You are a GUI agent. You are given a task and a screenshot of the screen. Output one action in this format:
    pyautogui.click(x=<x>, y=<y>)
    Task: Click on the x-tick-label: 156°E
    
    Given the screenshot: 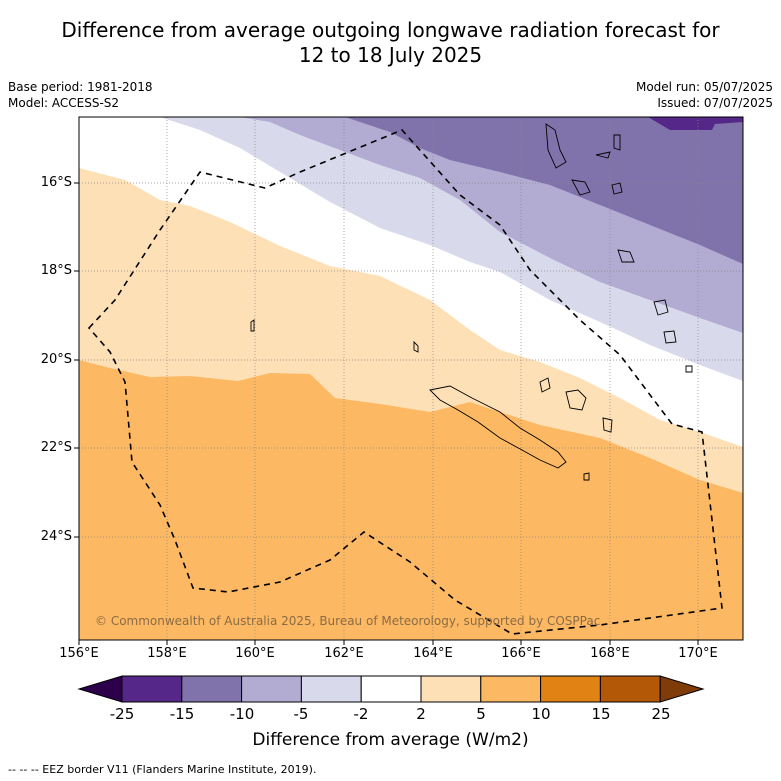 What is the action you would take?
    pyautogui.click(x=79, y=653)
    